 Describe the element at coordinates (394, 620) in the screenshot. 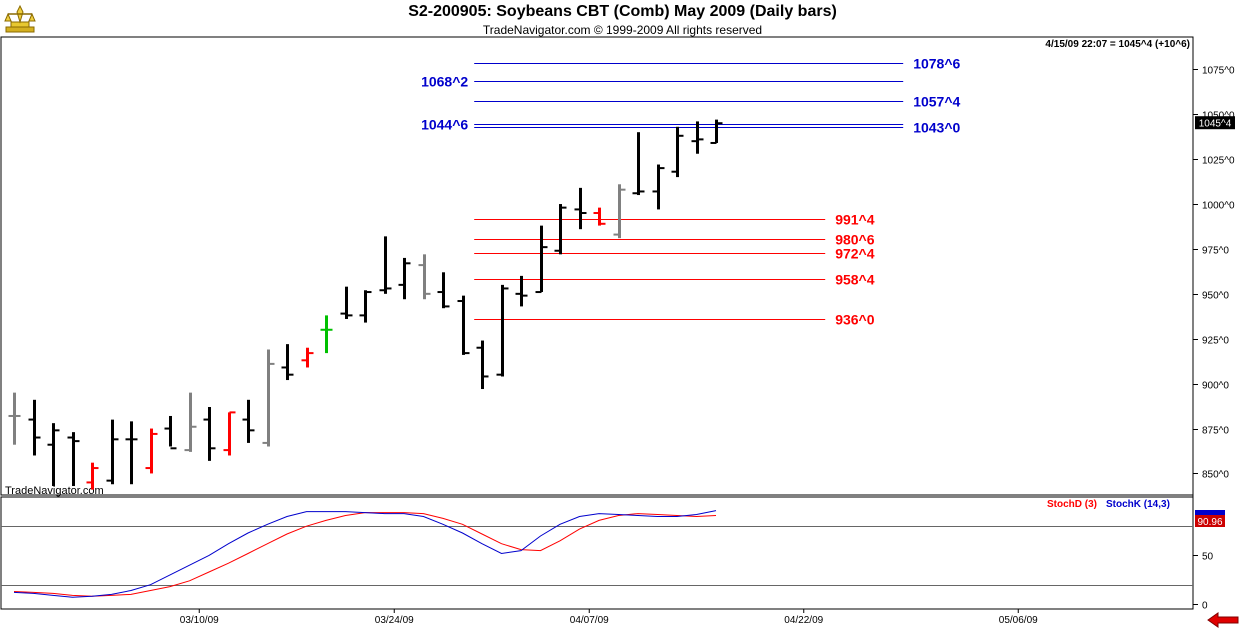

I see `date-tick-label: 03/24/09` at that location.